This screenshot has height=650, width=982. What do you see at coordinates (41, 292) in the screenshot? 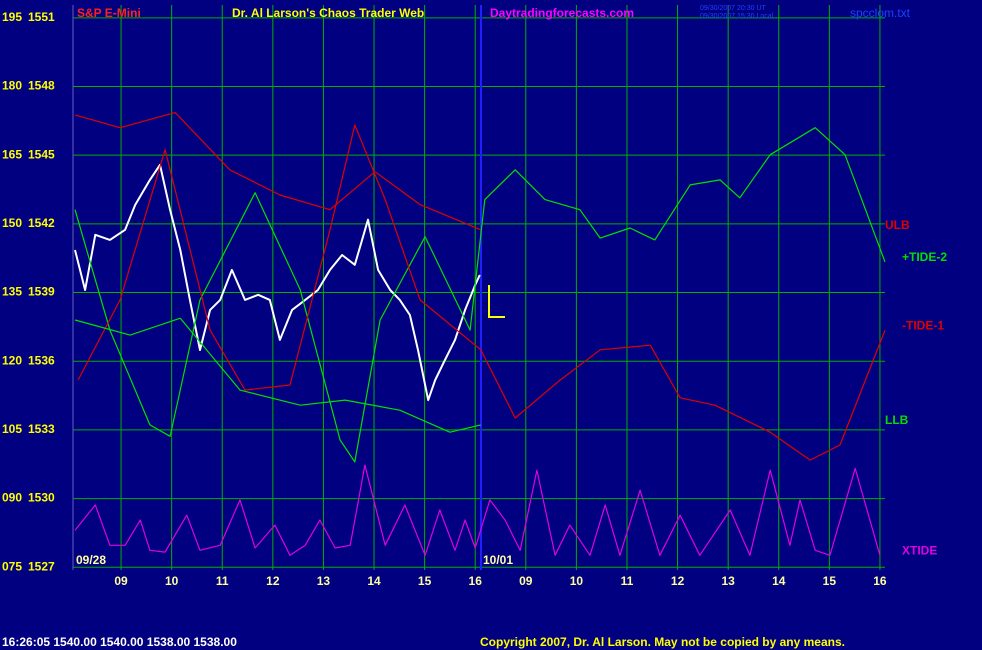
I see `y2-tick-label: 1539` at bounding box center [41, 292].